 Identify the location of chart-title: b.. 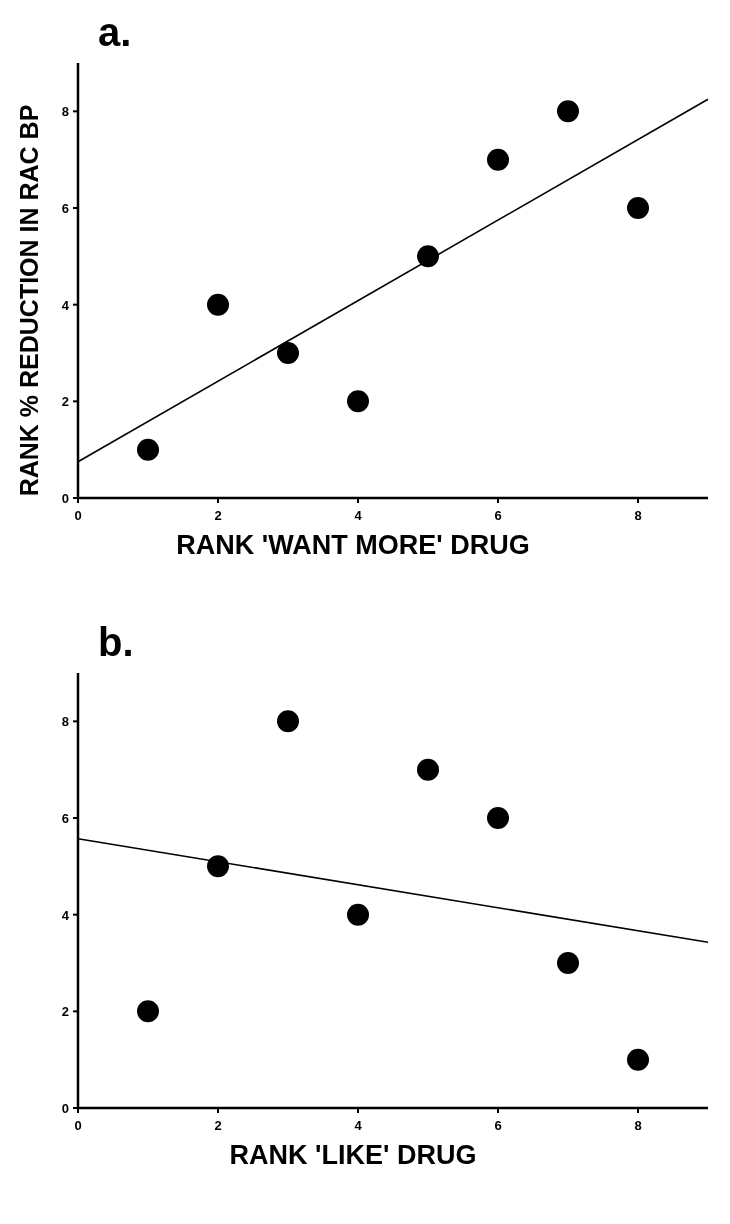
(116, 642).